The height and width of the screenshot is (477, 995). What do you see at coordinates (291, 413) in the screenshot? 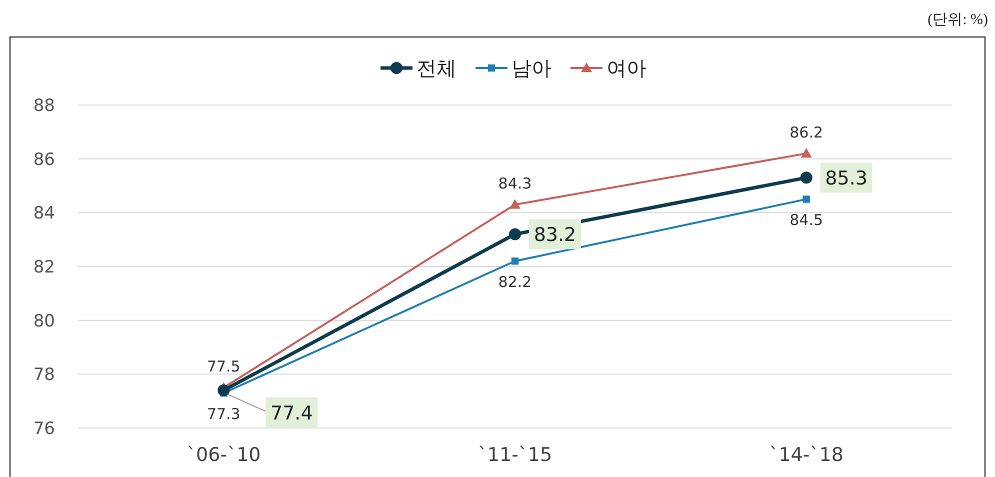
I see `data-label: 77.4` at bounding box center [291, 413].